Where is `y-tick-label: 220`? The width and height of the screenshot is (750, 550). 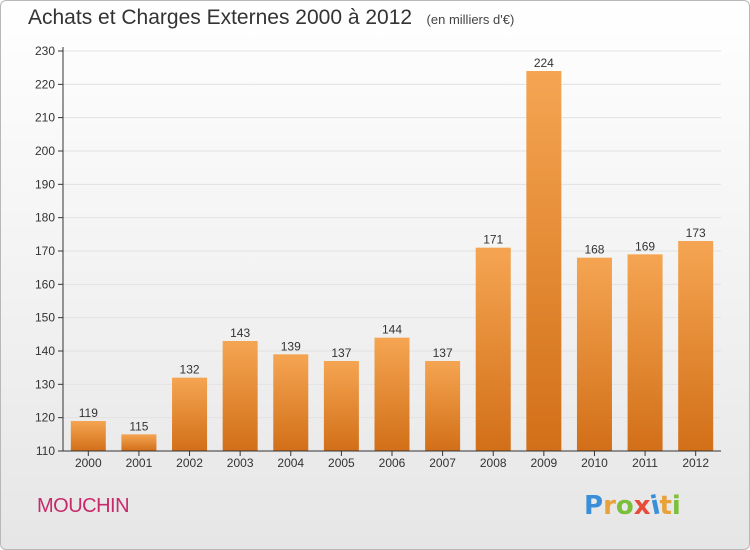 y-tick-label: 220 is located at coordinates (45, 84).